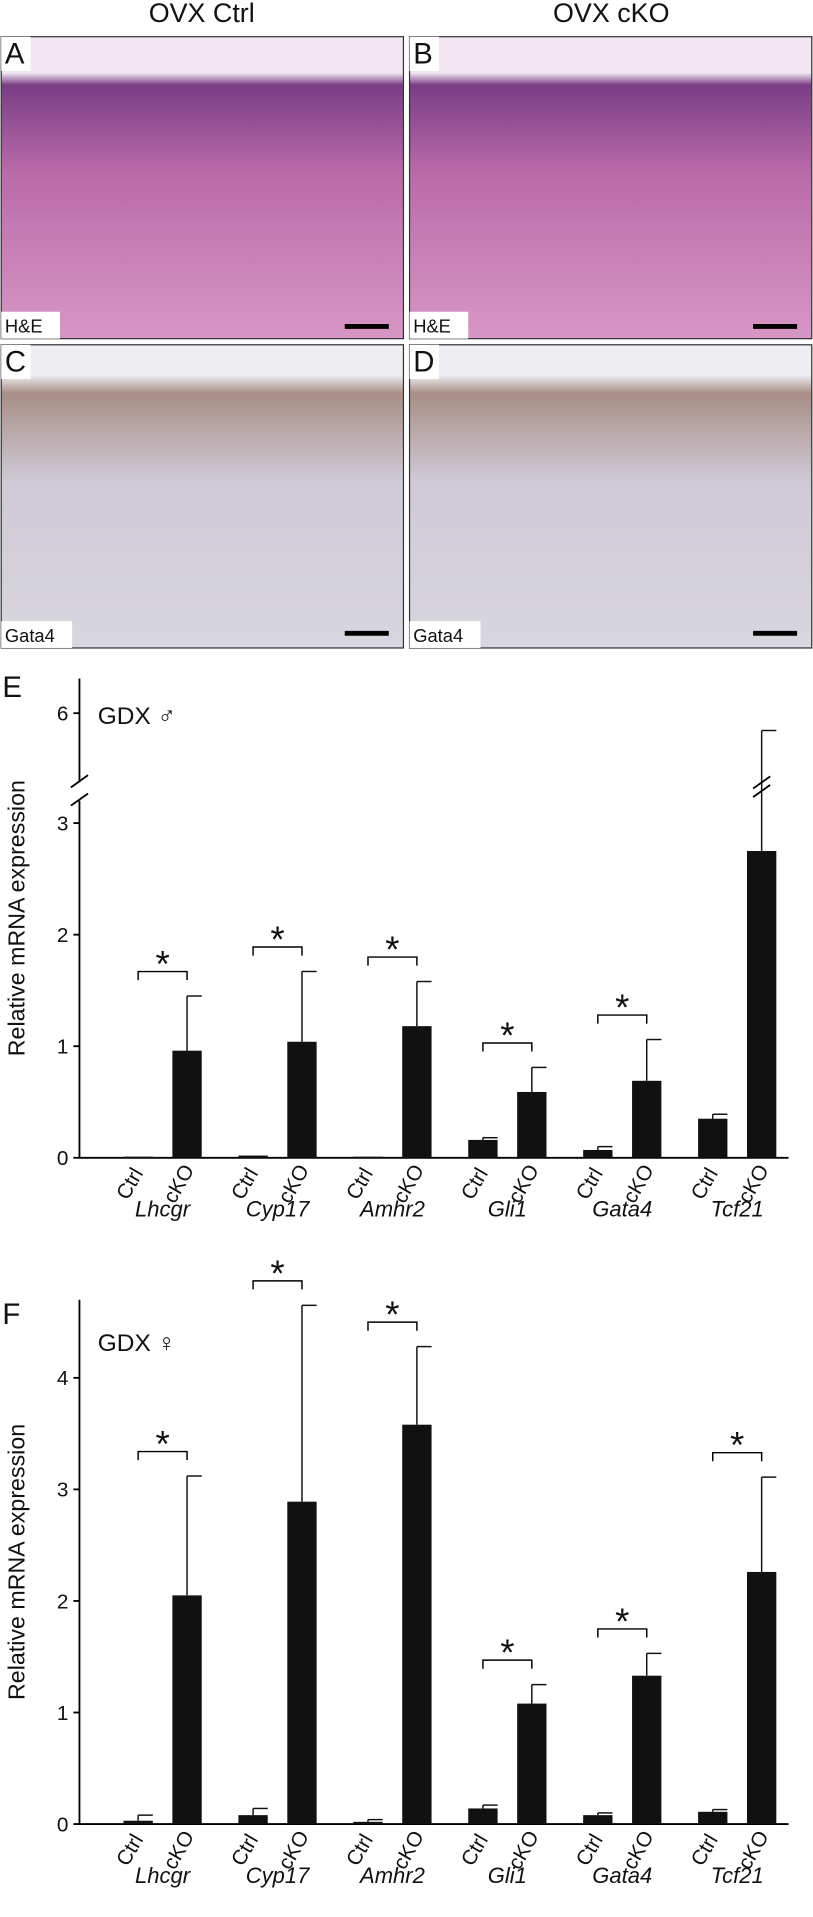 The height and width of the screenshot is (1917, 813). Describe the element at coordinates (610, 188) in the screenshot. I see `micrograph-b: B H&E` at that location.